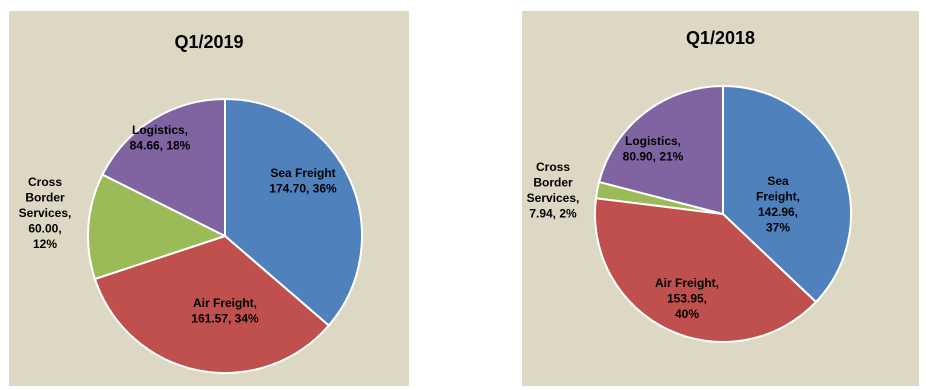 This screenshot has height=390, width=926. What do you see at coordinates (778, 204) in the screenshot?
I see `data-label-sea-freight: Sea Freight, 142.96, 37%` at bounding box center [778, 204].